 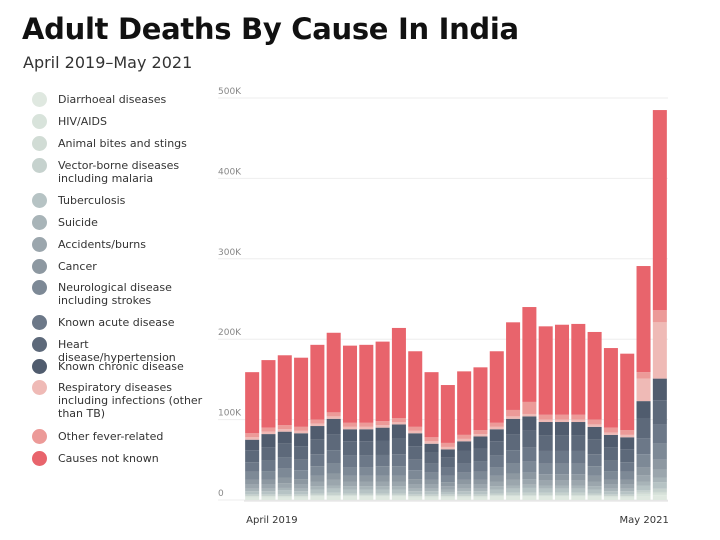 What do you see at coordinates (92, 200) in the screenshot?
I see `legend-label: Tuberculosis` at bounding box center [92, 200].